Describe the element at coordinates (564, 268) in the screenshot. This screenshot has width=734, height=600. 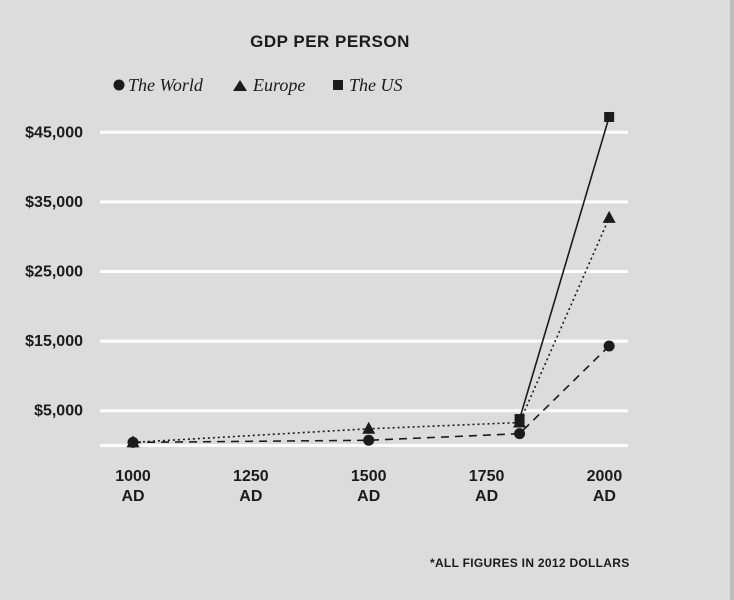
I see `series-line-the-us` at that location.